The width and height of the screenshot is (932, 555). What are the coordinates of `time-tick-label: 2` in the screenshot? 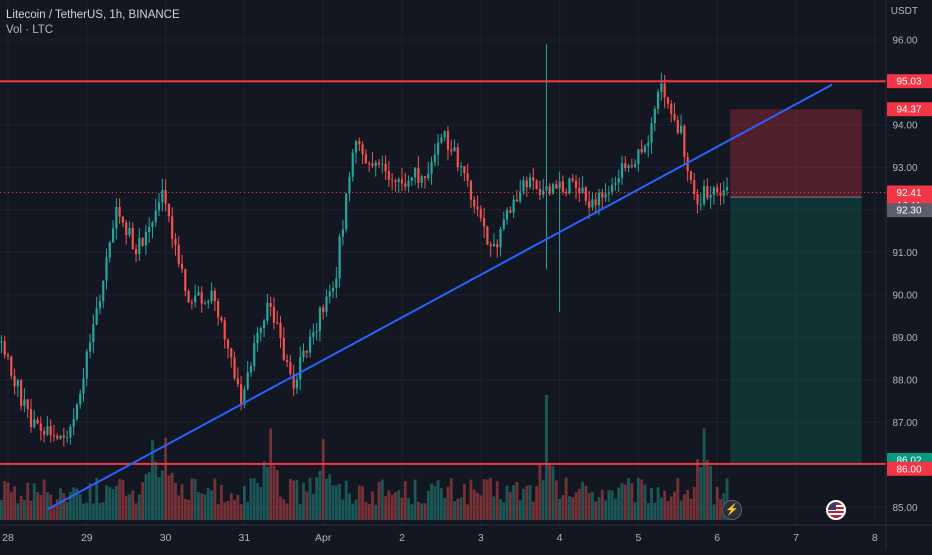 It's located at (402, 538).